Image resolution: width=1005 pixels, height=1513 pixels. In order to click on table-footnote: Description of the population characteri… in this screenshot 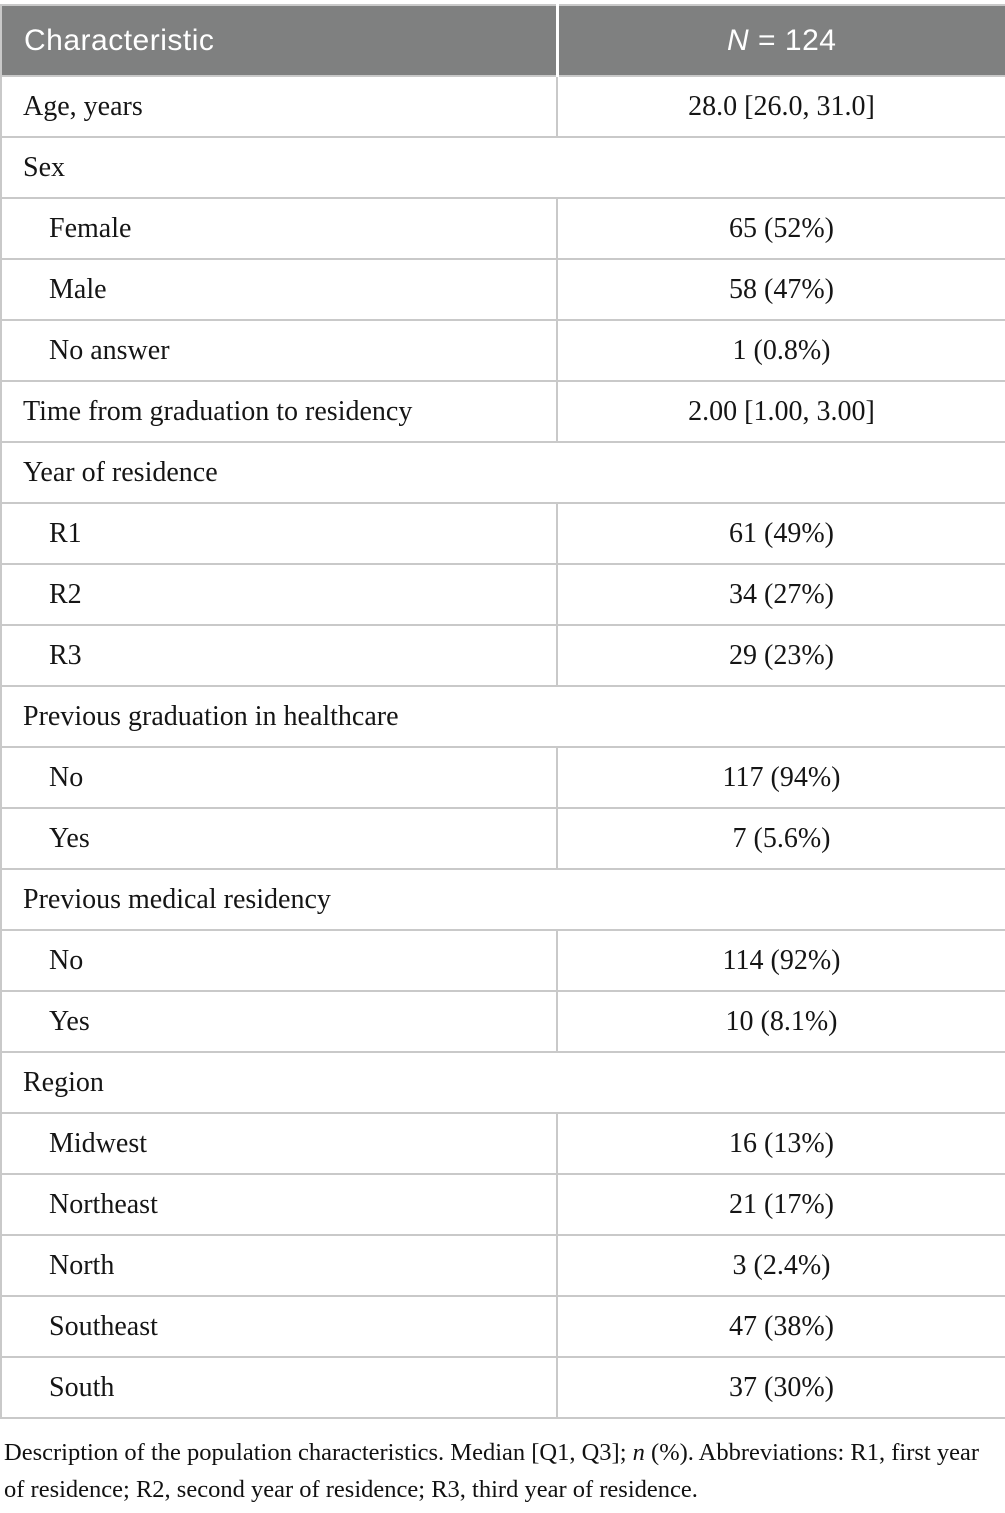, I will do `click(502, 1471)`.